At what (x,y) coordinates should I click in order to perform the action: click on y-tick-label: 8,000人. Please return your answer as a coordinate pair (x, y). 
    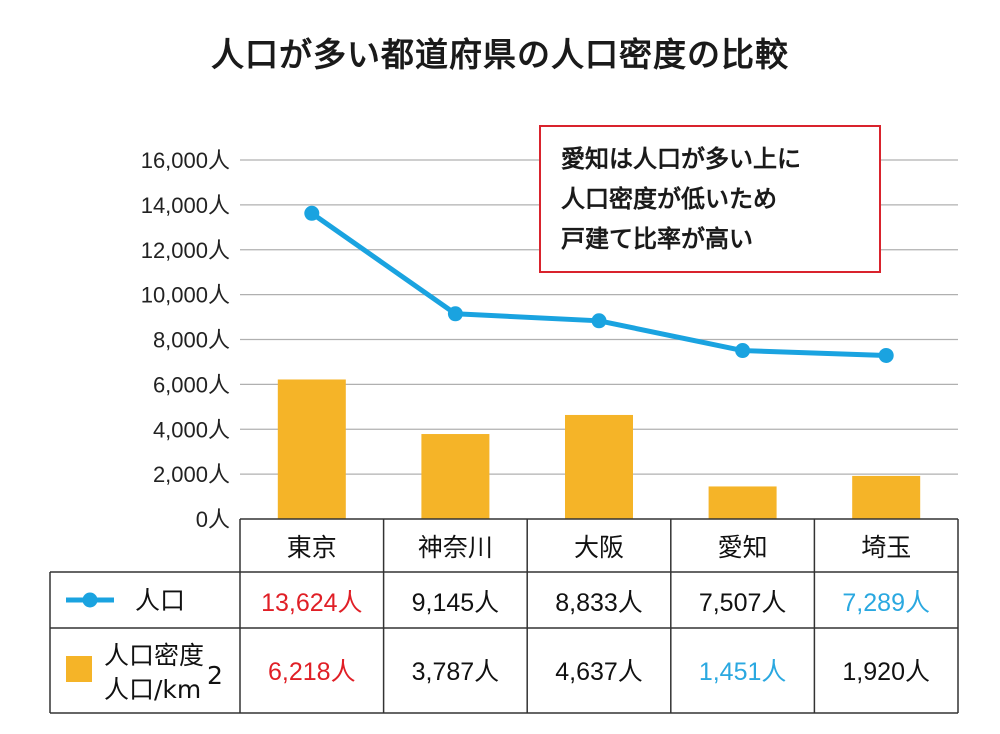
    Looking at the image, I should click on (191, 340).